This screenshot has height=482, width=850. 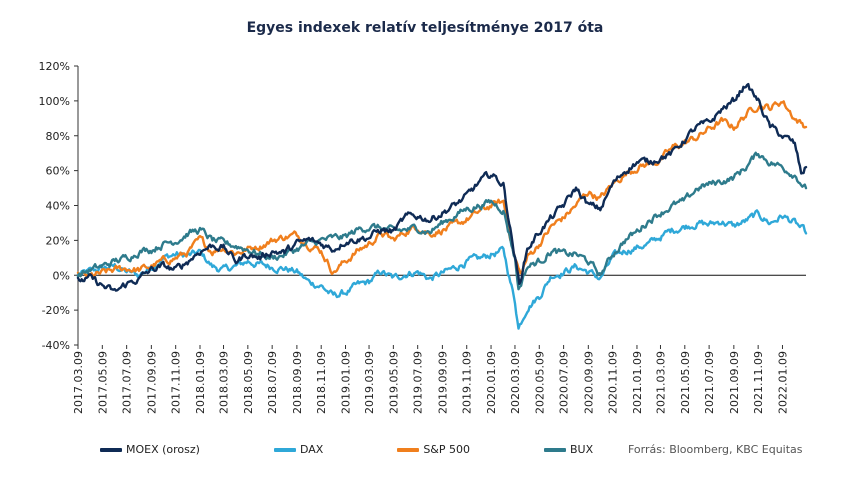 I want to click on legend-swatch-dax, so click(x=284, y=449).